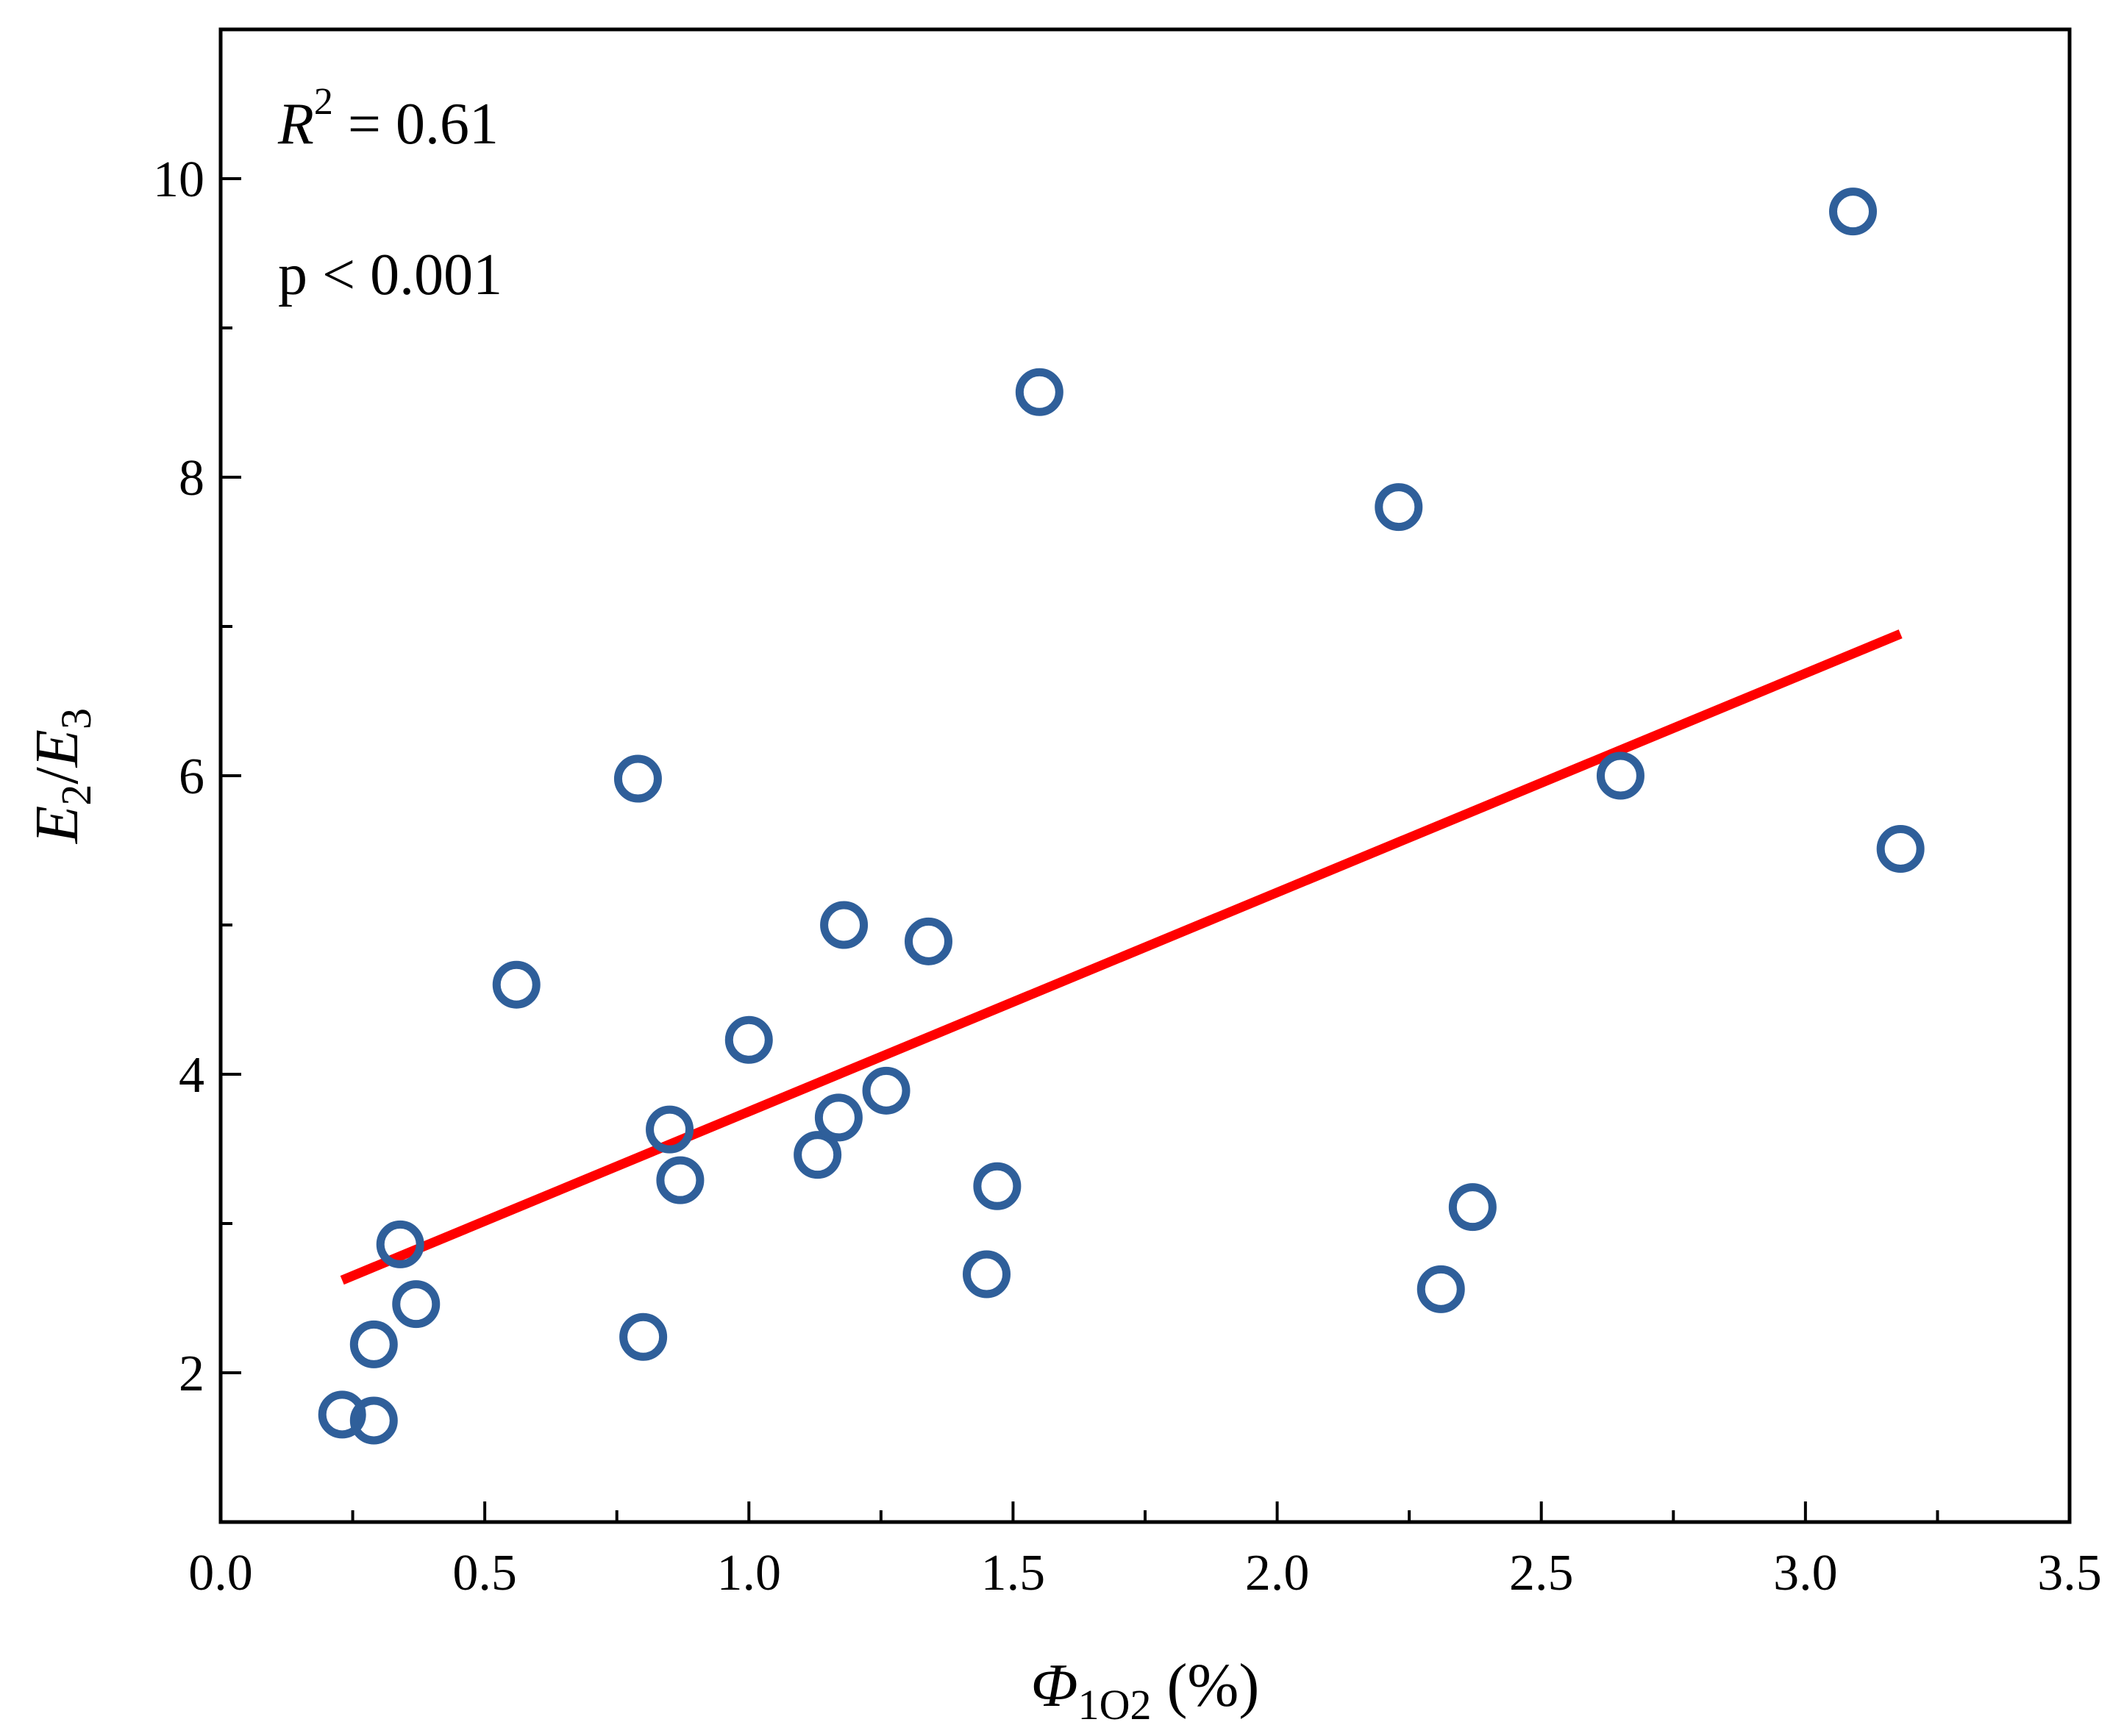 This screenshot has height=1736, width=2124. What do you see at coordinates (191, 777) in the screenshot?
I see `y-tick-label: 6` at bounding box center [191, 777].